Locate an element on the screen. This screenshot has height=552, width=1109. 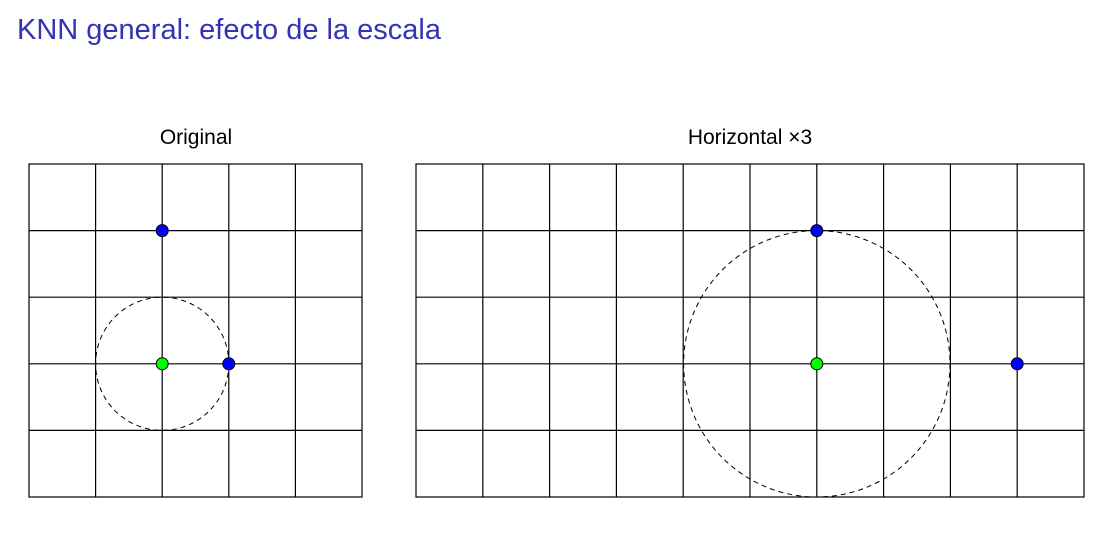
neighborhood-circle is located at coordinates (817, 364).